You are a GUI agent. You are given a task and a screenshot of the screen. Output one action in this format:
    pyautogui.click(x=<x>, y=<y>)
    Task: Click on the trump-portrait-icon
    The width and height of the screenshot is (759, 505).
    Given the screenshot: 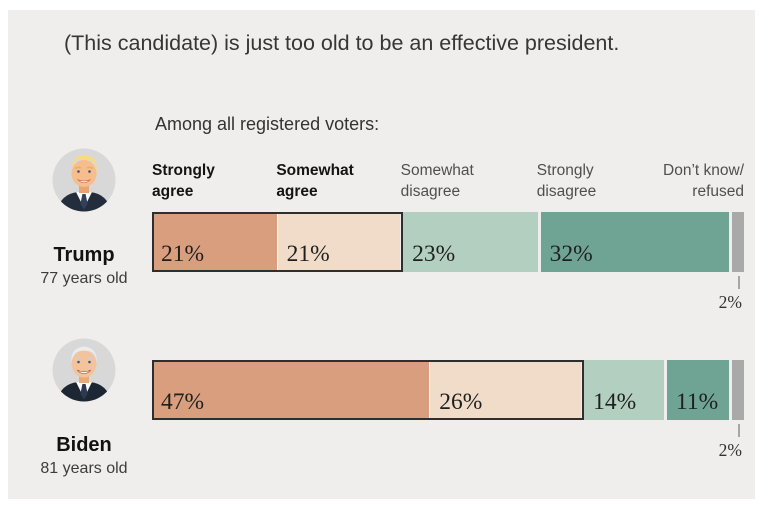 What is the action you would take?
    pyautogui.click(x=84, y=180)
    